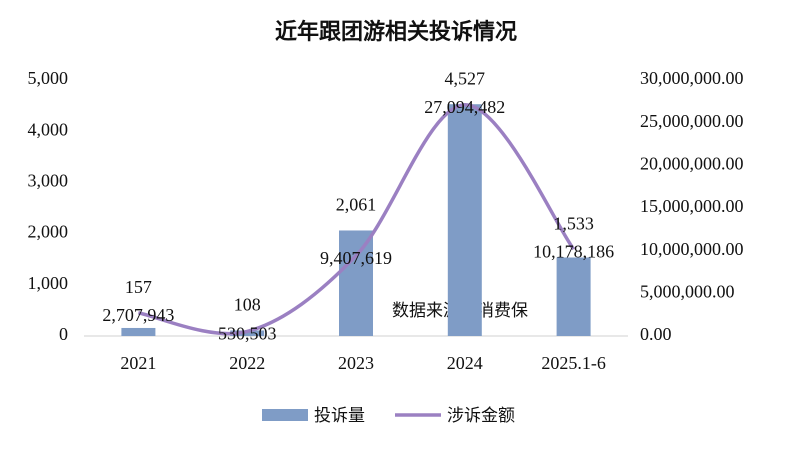 Image resolution: width=792 pixels, height=451 pixels. What do you see at coordinates (464, 107) in the screenshot?
I see `line-value-label: 27,094,482` at bounding box center [464, 107].